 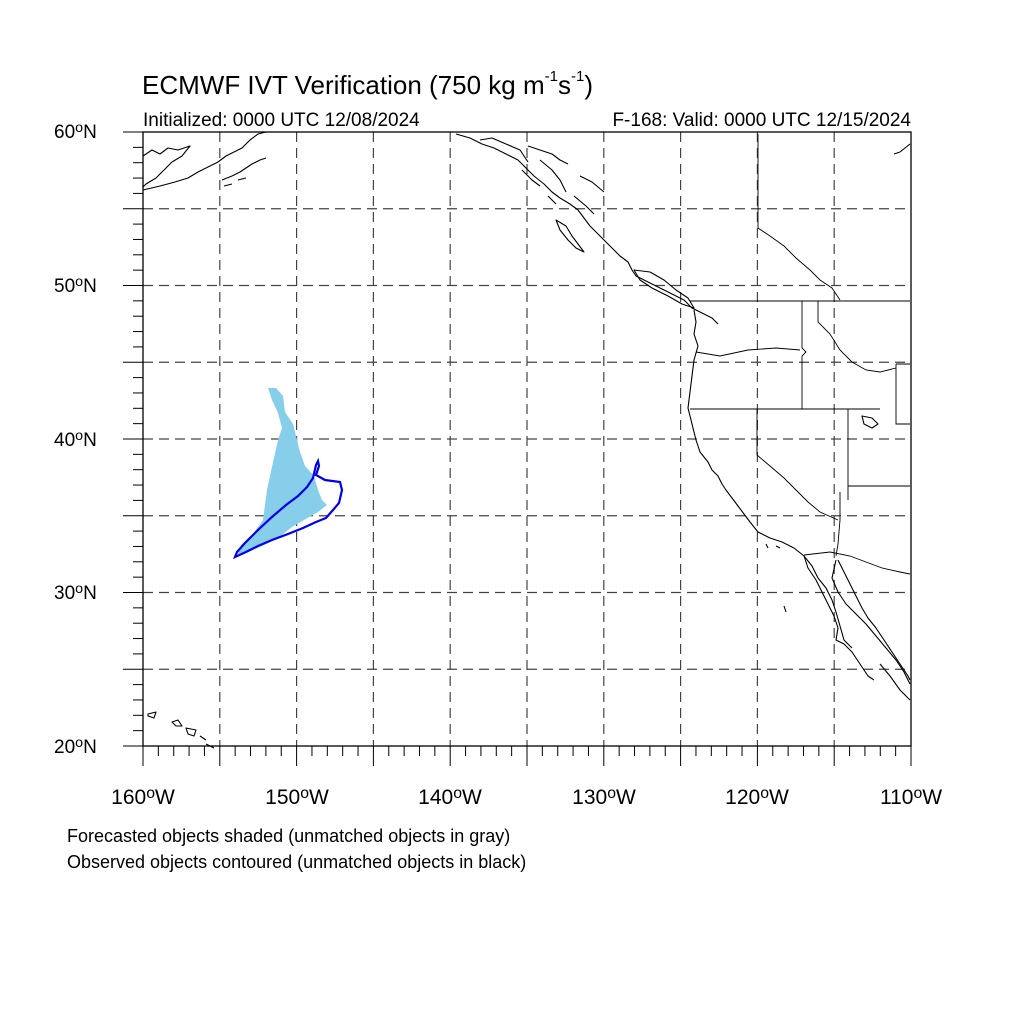 What do you see at coordinates (75, 592) in the screenshot?
I see `lat-label-30: 30oN` at bounding box center [75, 592].